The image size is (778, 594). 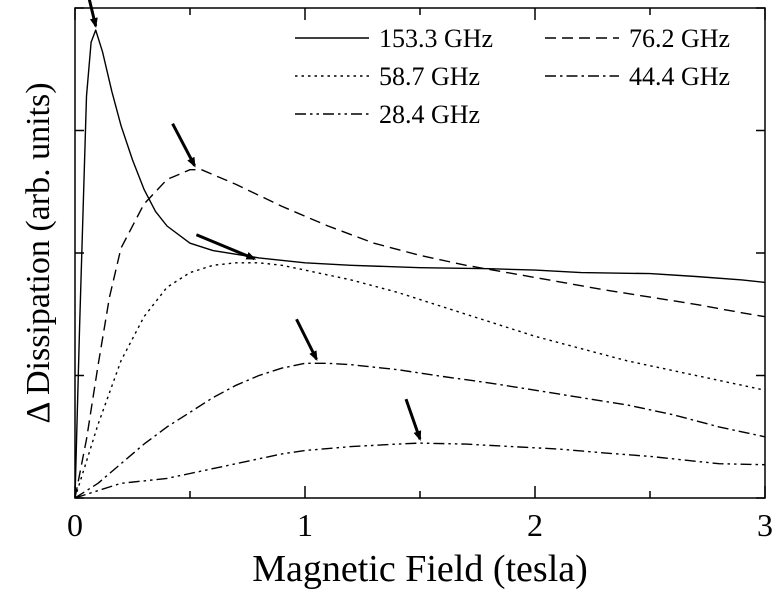 What do you see at coordinates (429, 76) in the screenshot?
I see `legend-label-2: 58.7 GHz` at bounding box center [429, 76].